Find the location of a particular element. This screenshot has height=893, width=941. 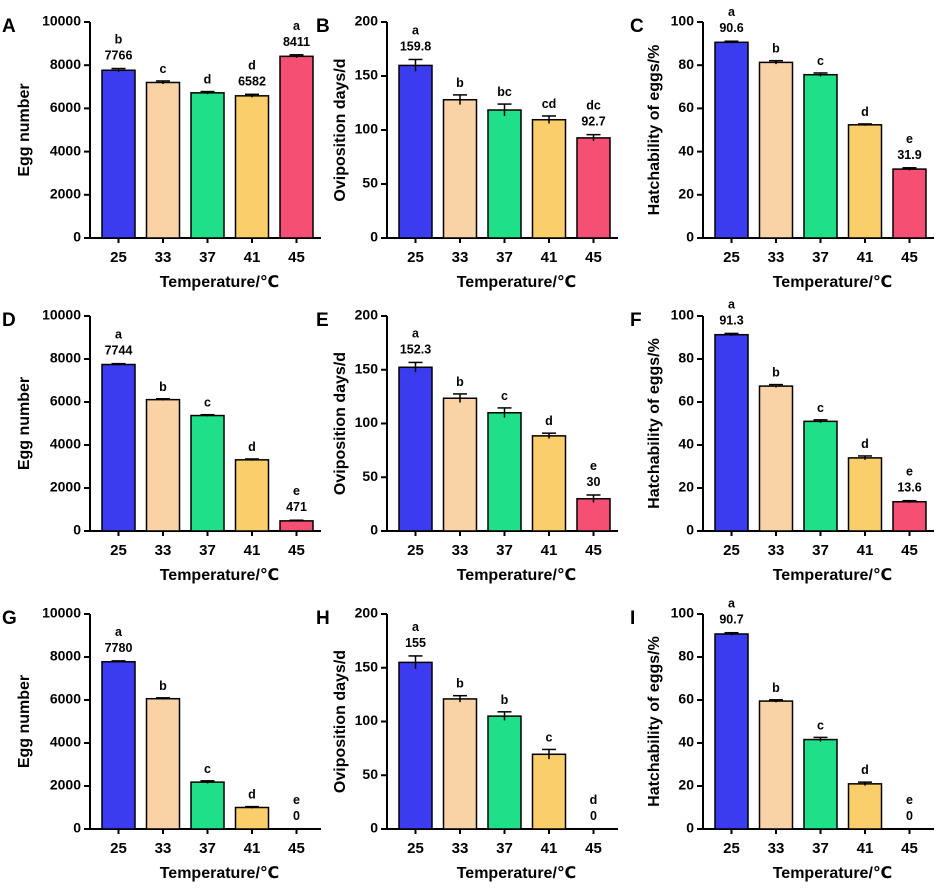

y-tick-label: 20 is located at coordinates (686, 785).